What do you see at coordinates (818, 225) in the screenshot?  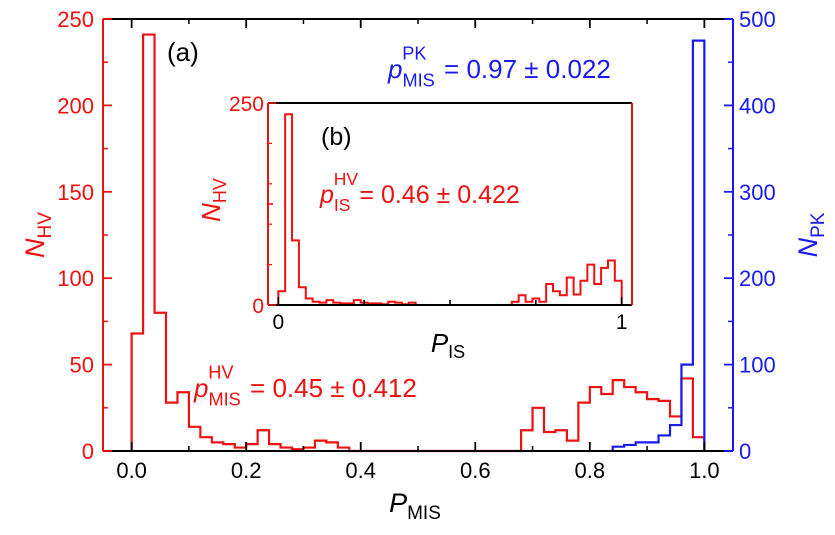 I see `right-y-axis-title-sub: PK` at bounding box center [818, 225].